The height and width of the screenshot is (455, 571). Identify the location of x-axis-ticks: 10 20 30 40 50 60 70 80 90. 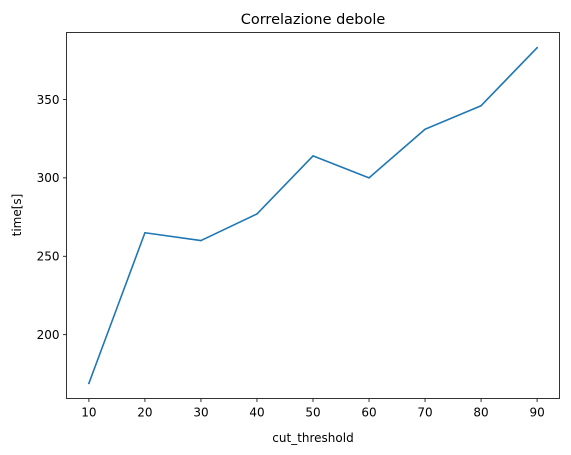
(313, 409).